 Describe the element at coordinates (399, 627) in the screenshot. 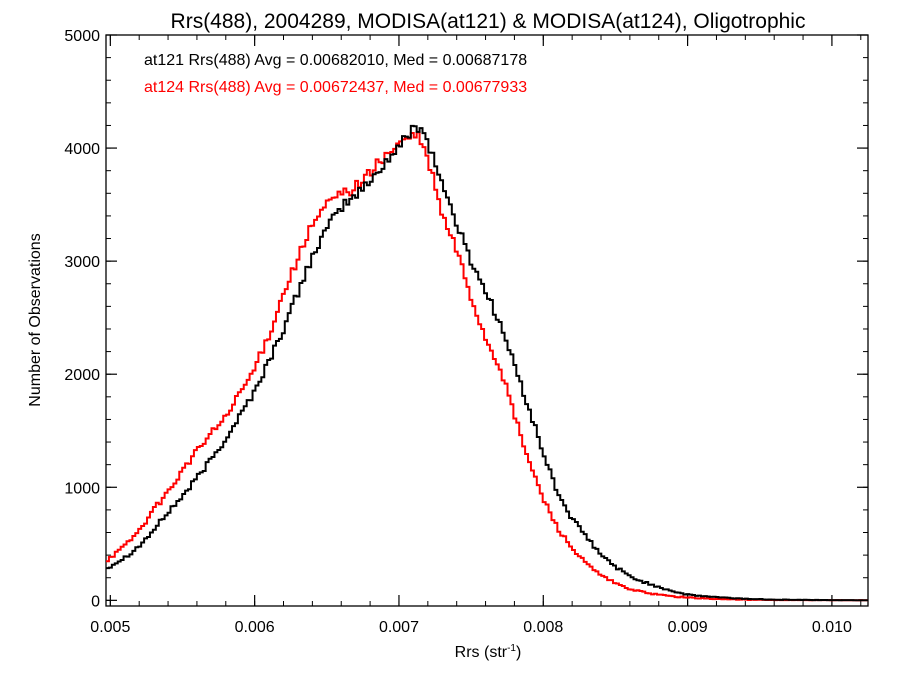

I see `x-tick-label: 0.007` at that location.